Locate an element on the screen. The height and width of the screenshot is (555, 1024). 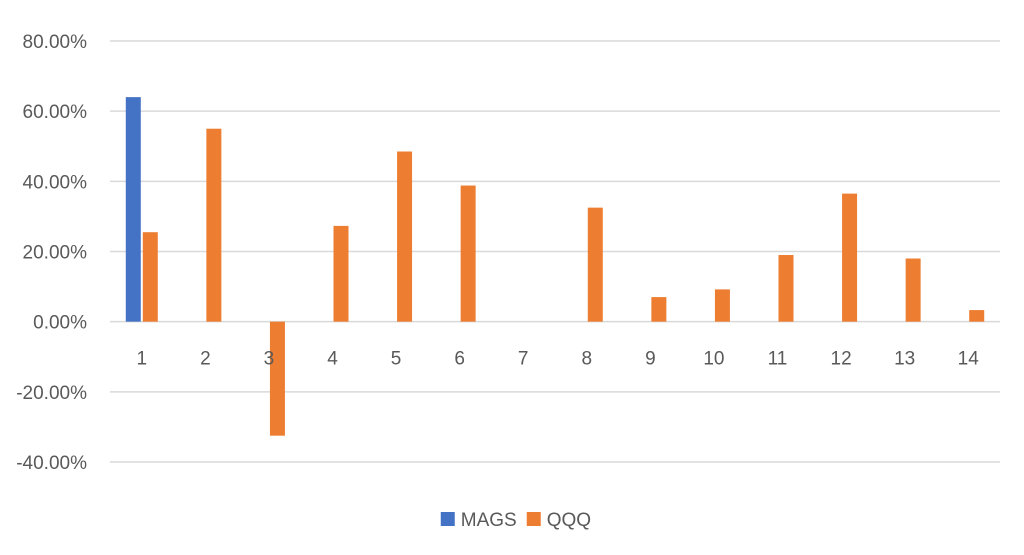
x-tick-label: 11 is located at coordinates (778, 359).